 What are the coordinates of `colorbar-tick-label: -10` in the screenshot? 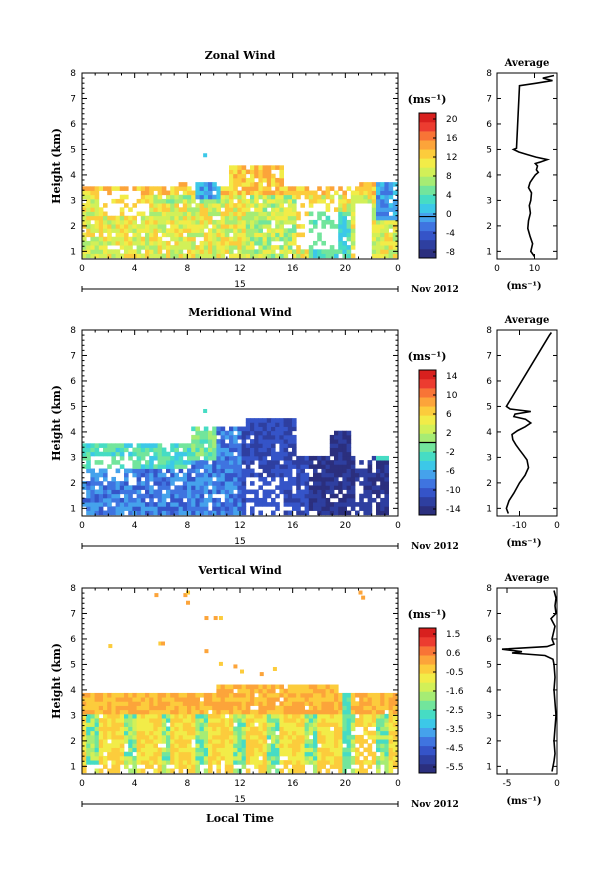 It's located at (453, 491).